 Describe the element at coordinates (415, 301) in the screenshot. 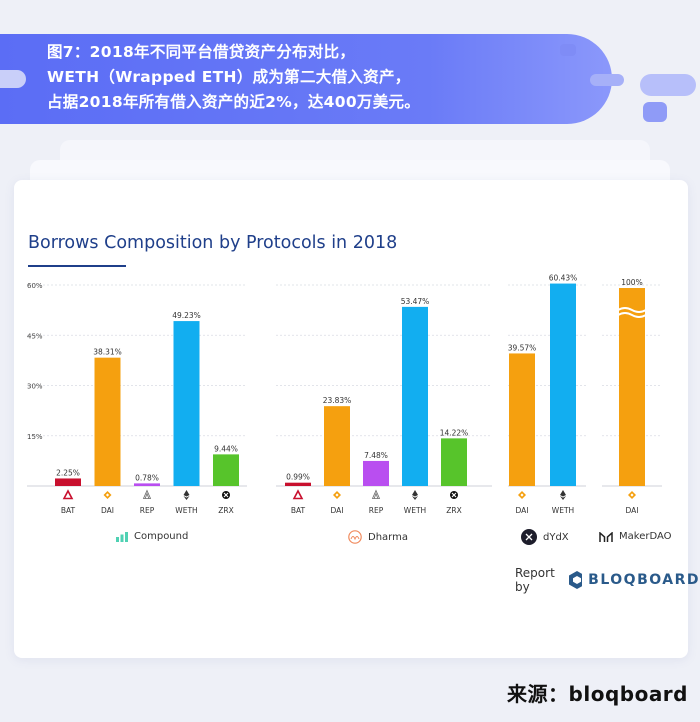

I see `data-label: 53.47%` at that location.